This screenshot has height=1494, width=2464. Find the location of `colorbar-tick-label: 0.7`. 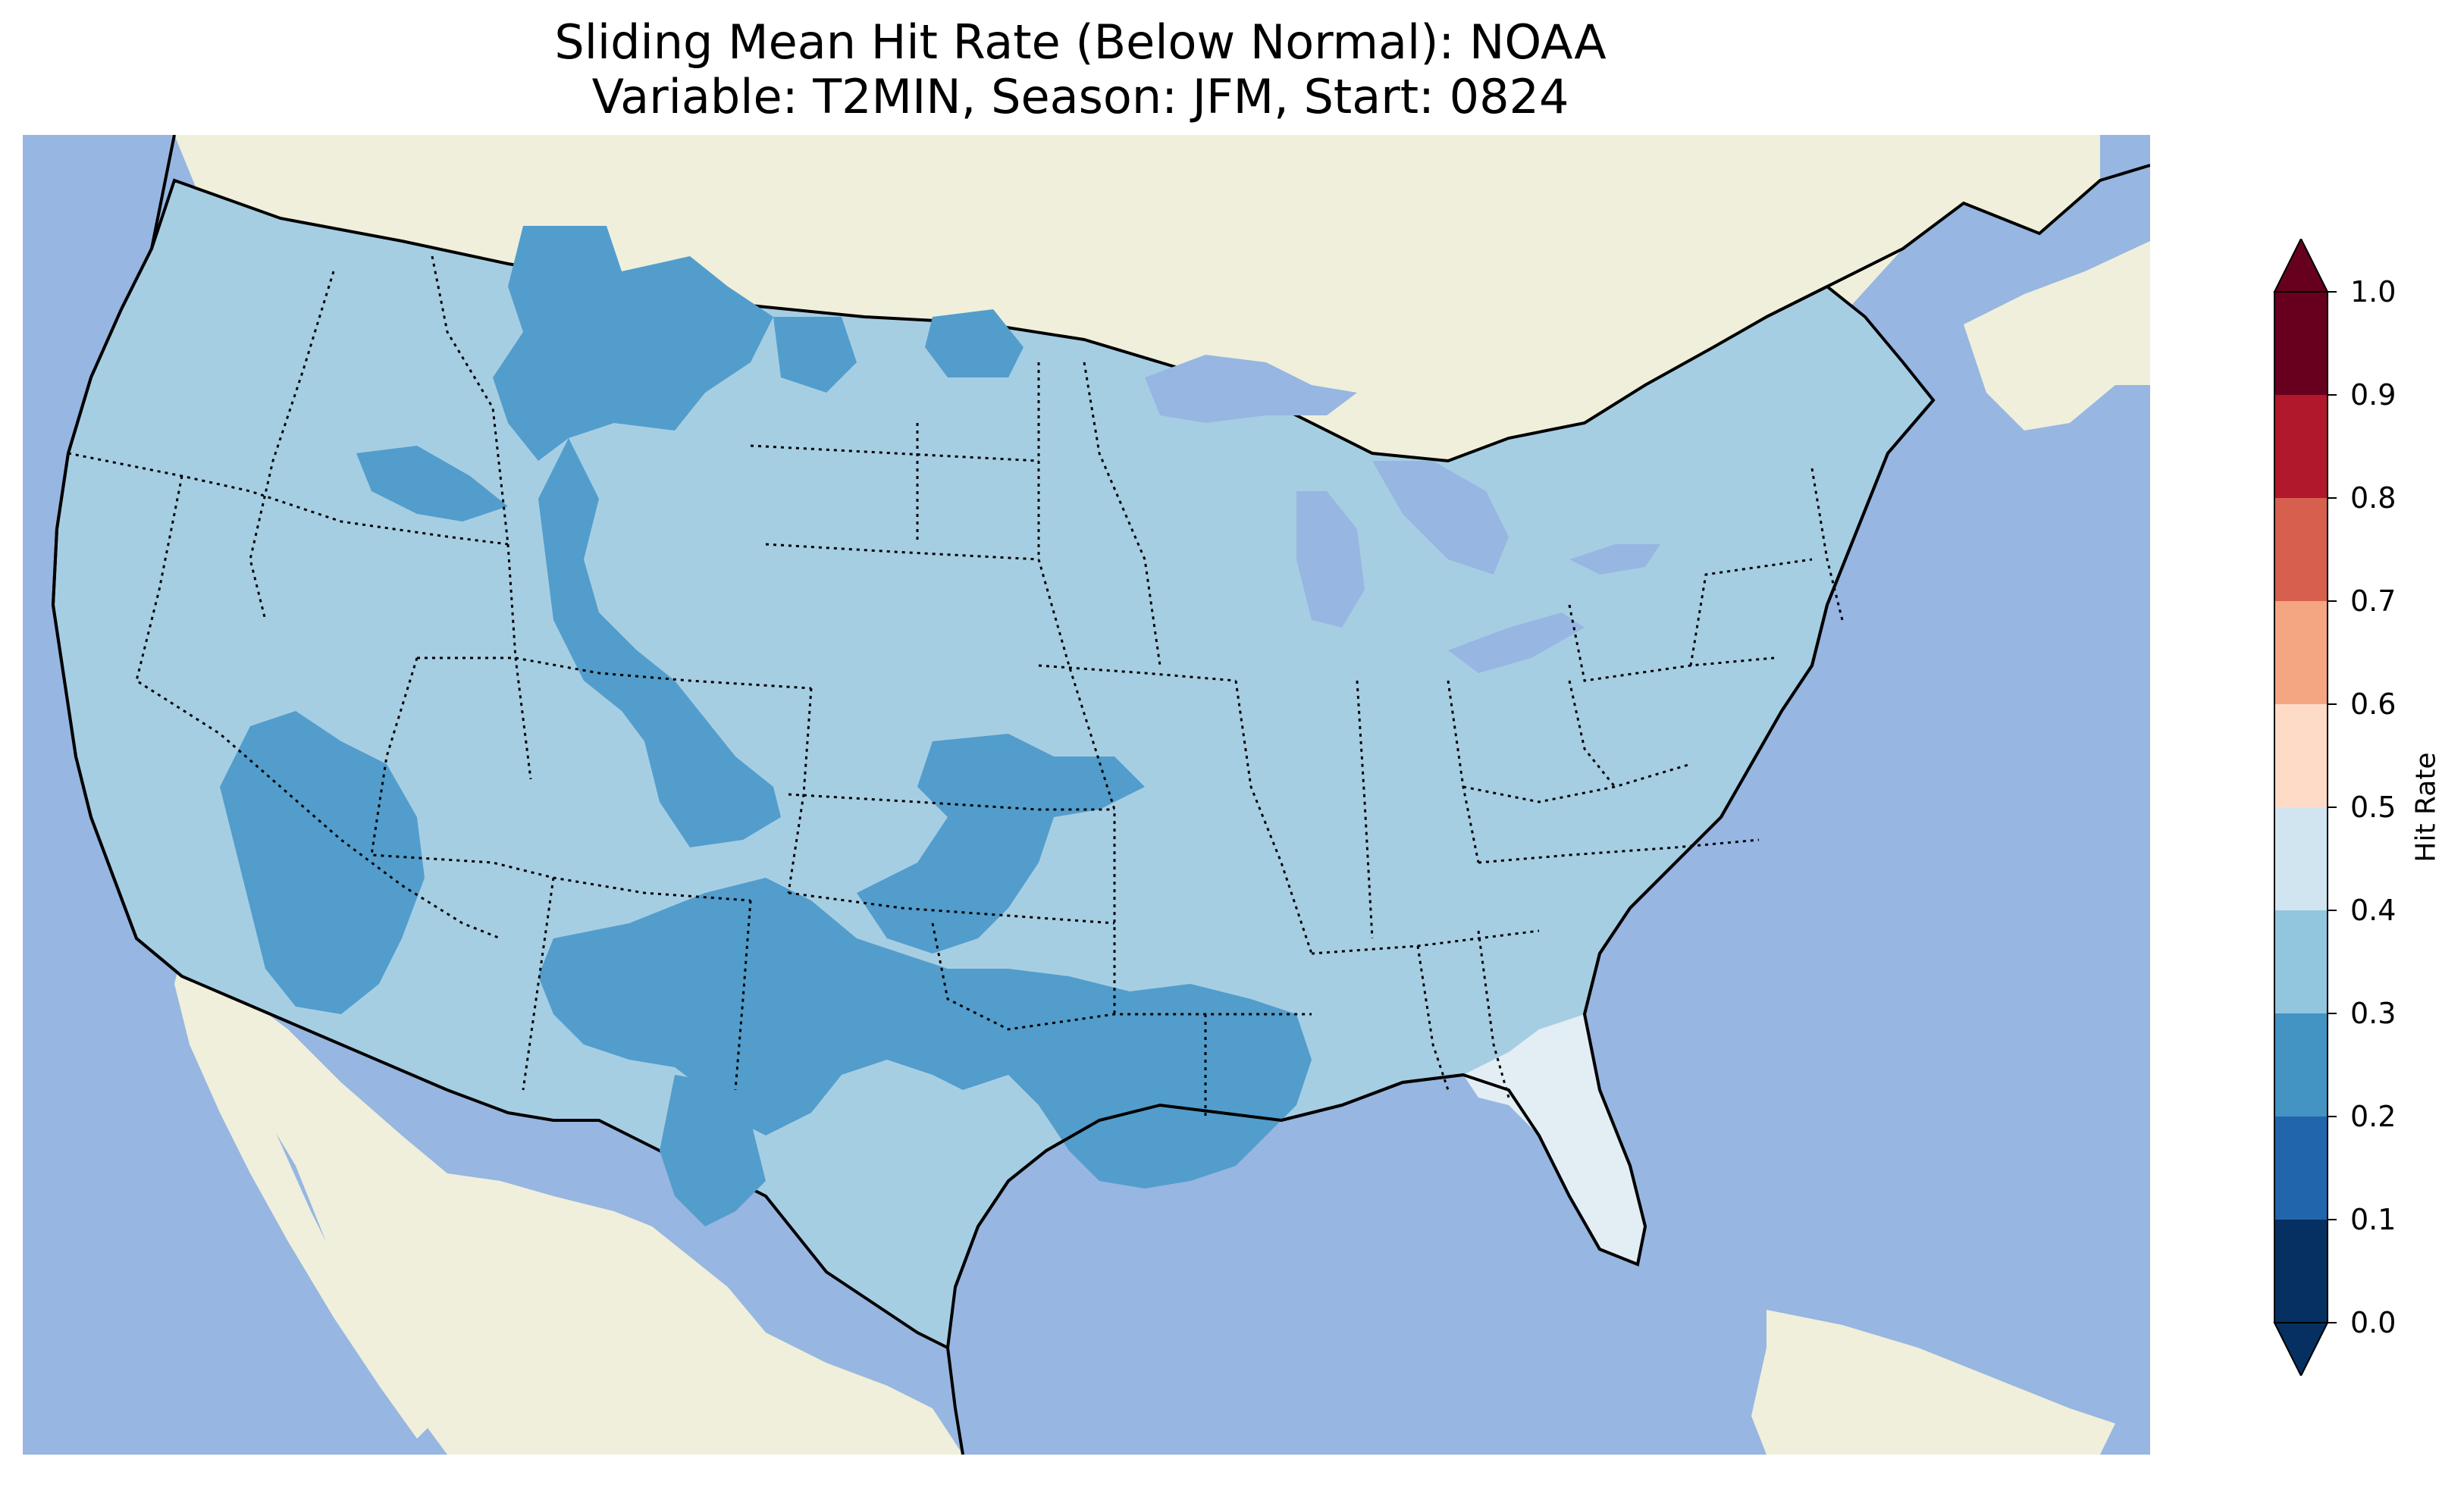

colorbar-tick-label: 0.7 is located at coordinates (2374, 601).